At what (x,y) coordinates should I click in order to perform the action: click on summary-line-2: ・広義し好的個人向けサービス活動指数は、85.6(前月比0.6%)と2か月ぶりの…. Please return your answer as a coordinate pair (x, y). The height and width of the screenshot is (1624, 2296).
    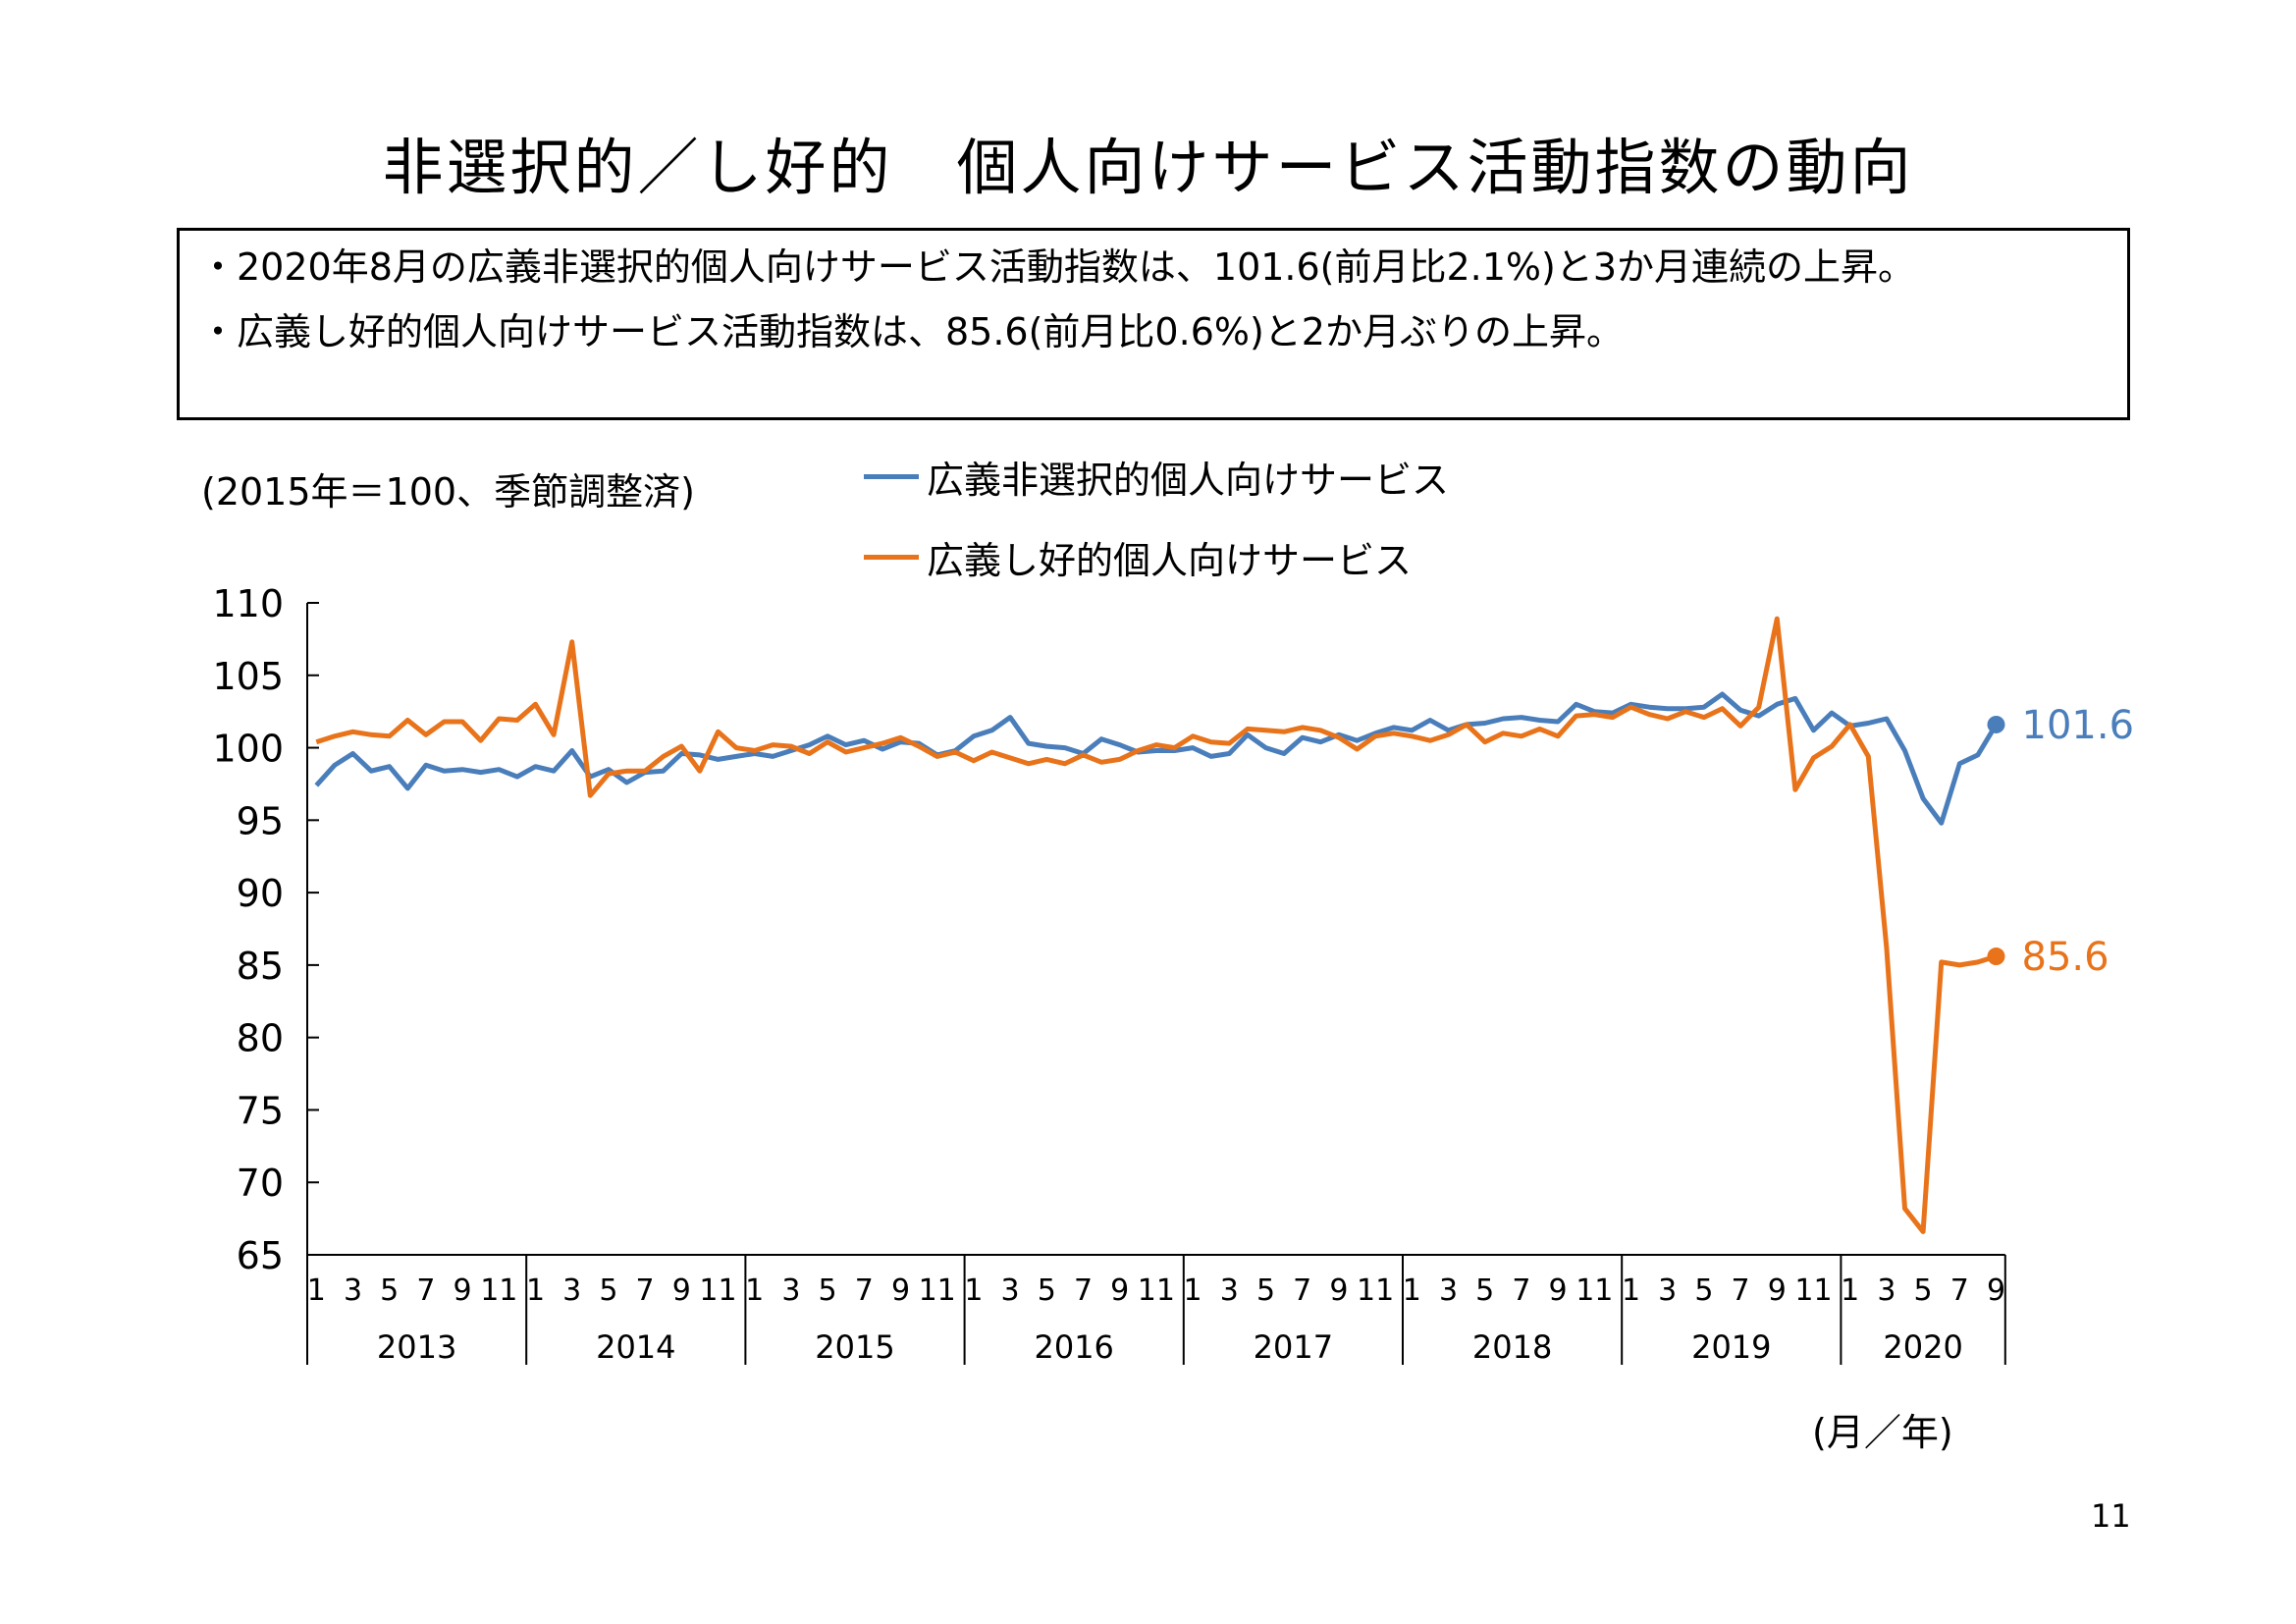
    Looking at the image, I should click on (911, 331).